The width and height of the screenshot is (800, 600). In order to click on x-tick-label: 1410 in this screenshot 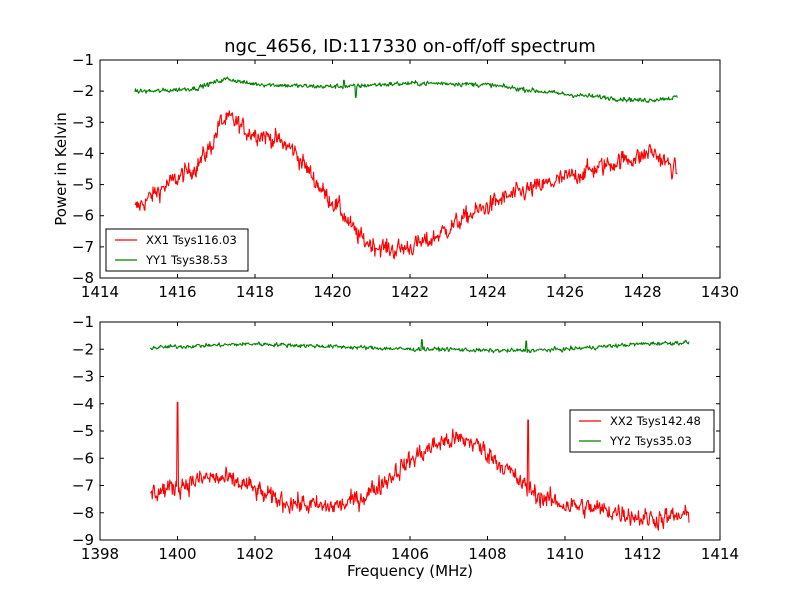, I will do `click(565, 554)`.